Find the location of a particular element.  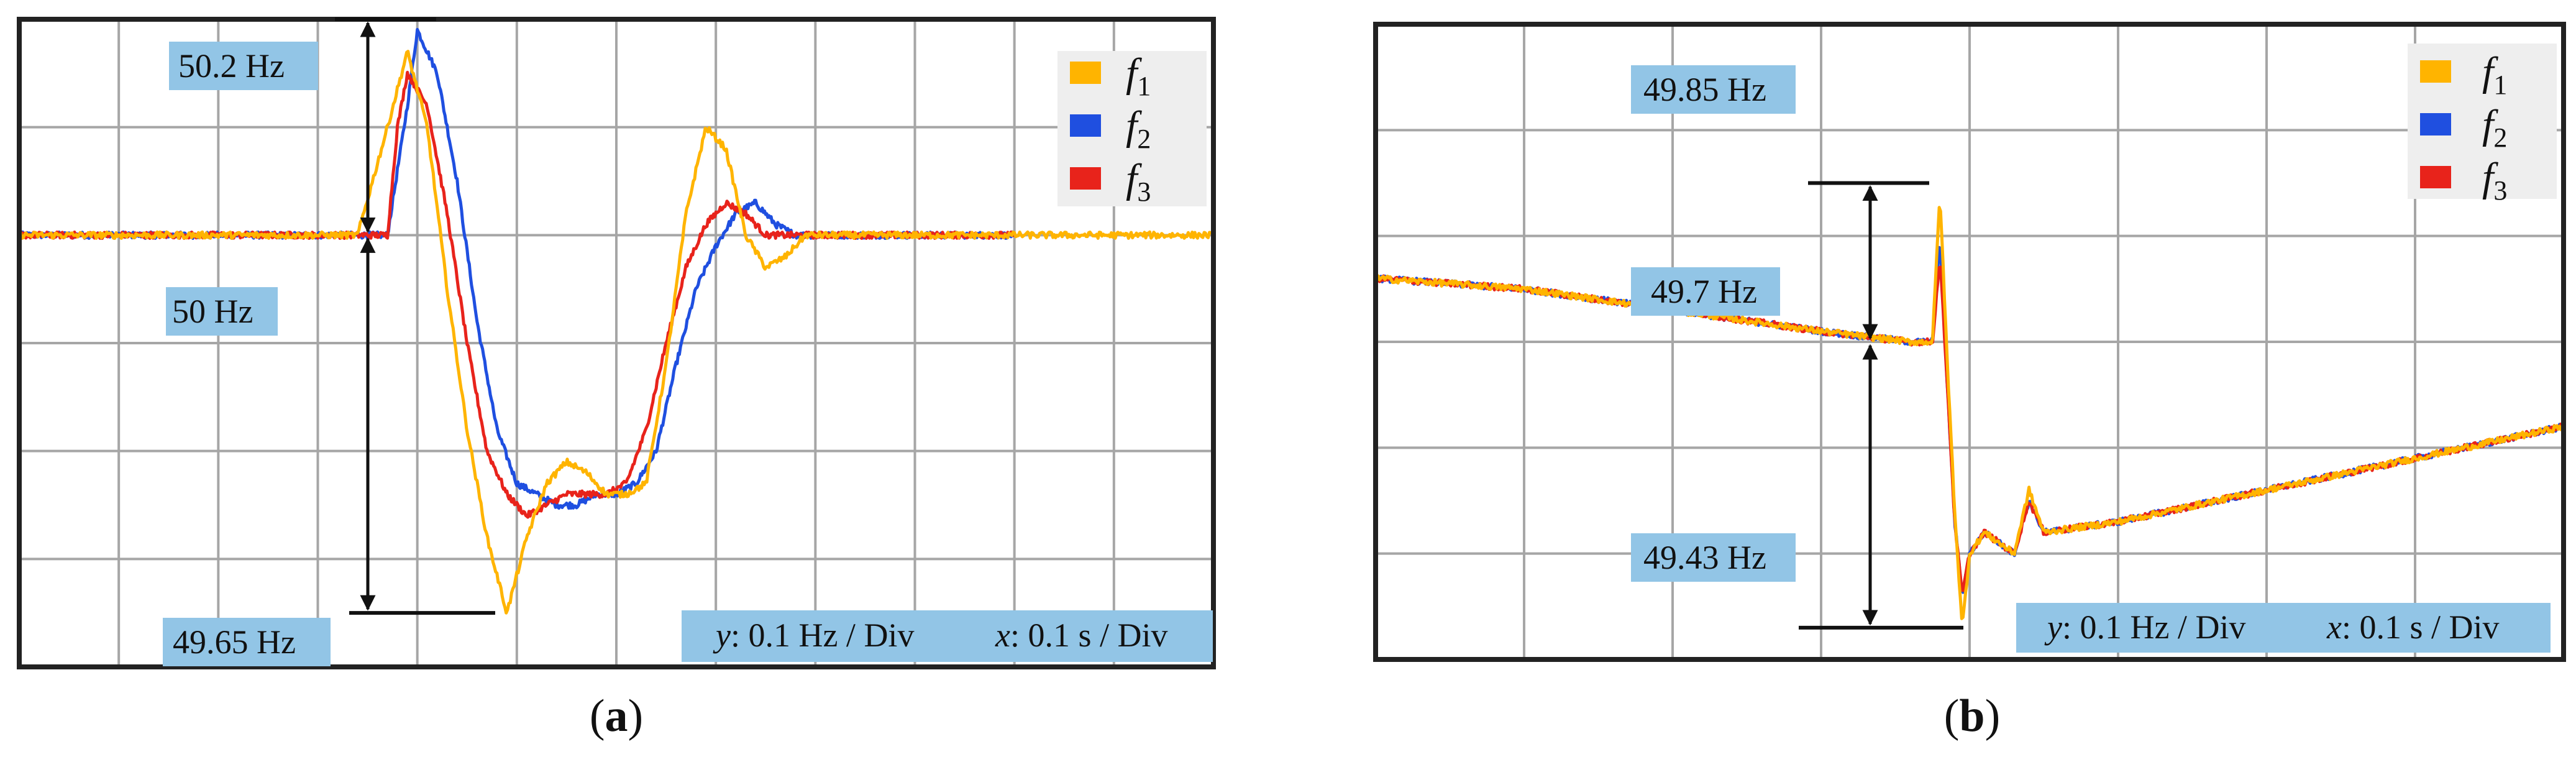

caption-b-letter: b is located at coordinates (1972, 716).